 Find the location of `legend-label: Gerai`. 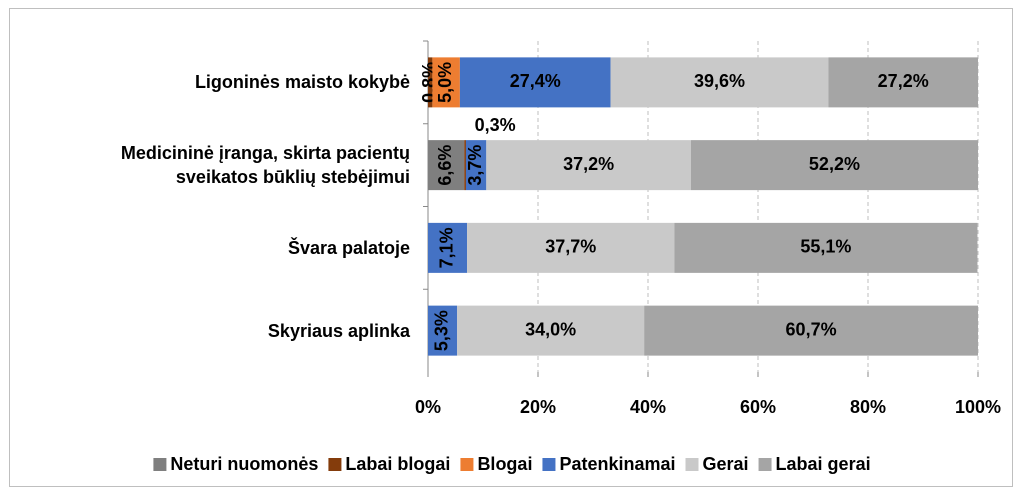

legend-label: Gerai is located at coordinates (726, 464).